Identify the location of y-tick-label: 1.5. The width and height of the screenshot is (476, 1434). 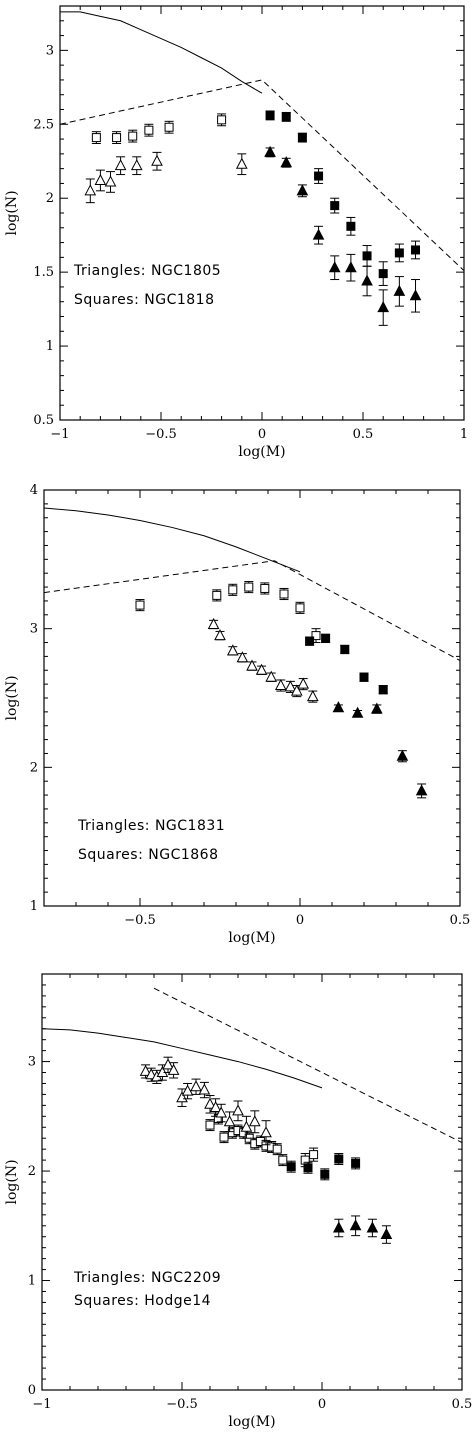
(43, 272).